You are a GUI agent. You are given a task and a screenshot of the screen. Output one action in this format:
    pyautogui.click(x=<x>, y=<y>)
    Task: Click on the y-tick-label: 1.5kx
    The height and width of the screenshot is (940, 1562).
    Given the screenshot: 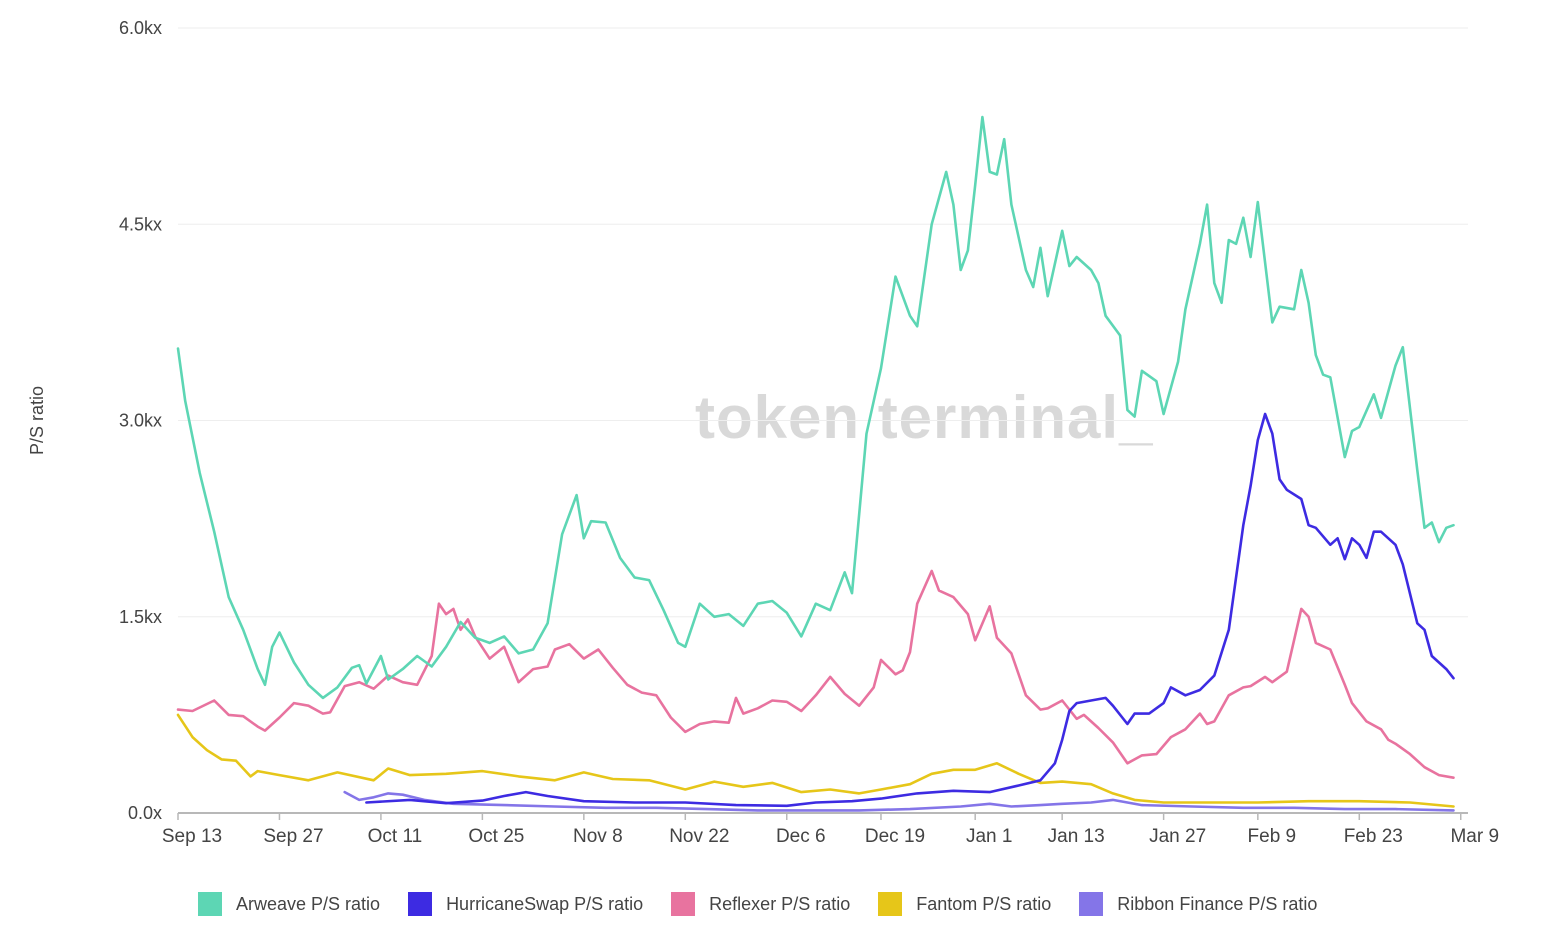 What is the action you would take?
    pyautogui.click(x=140, y=617)
    